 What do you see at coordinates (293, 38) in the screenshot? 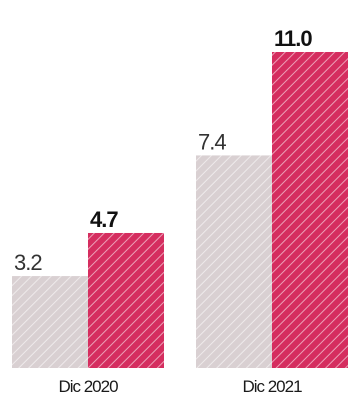
I see `data-label: 11.0` at bounding box center [293, 38].